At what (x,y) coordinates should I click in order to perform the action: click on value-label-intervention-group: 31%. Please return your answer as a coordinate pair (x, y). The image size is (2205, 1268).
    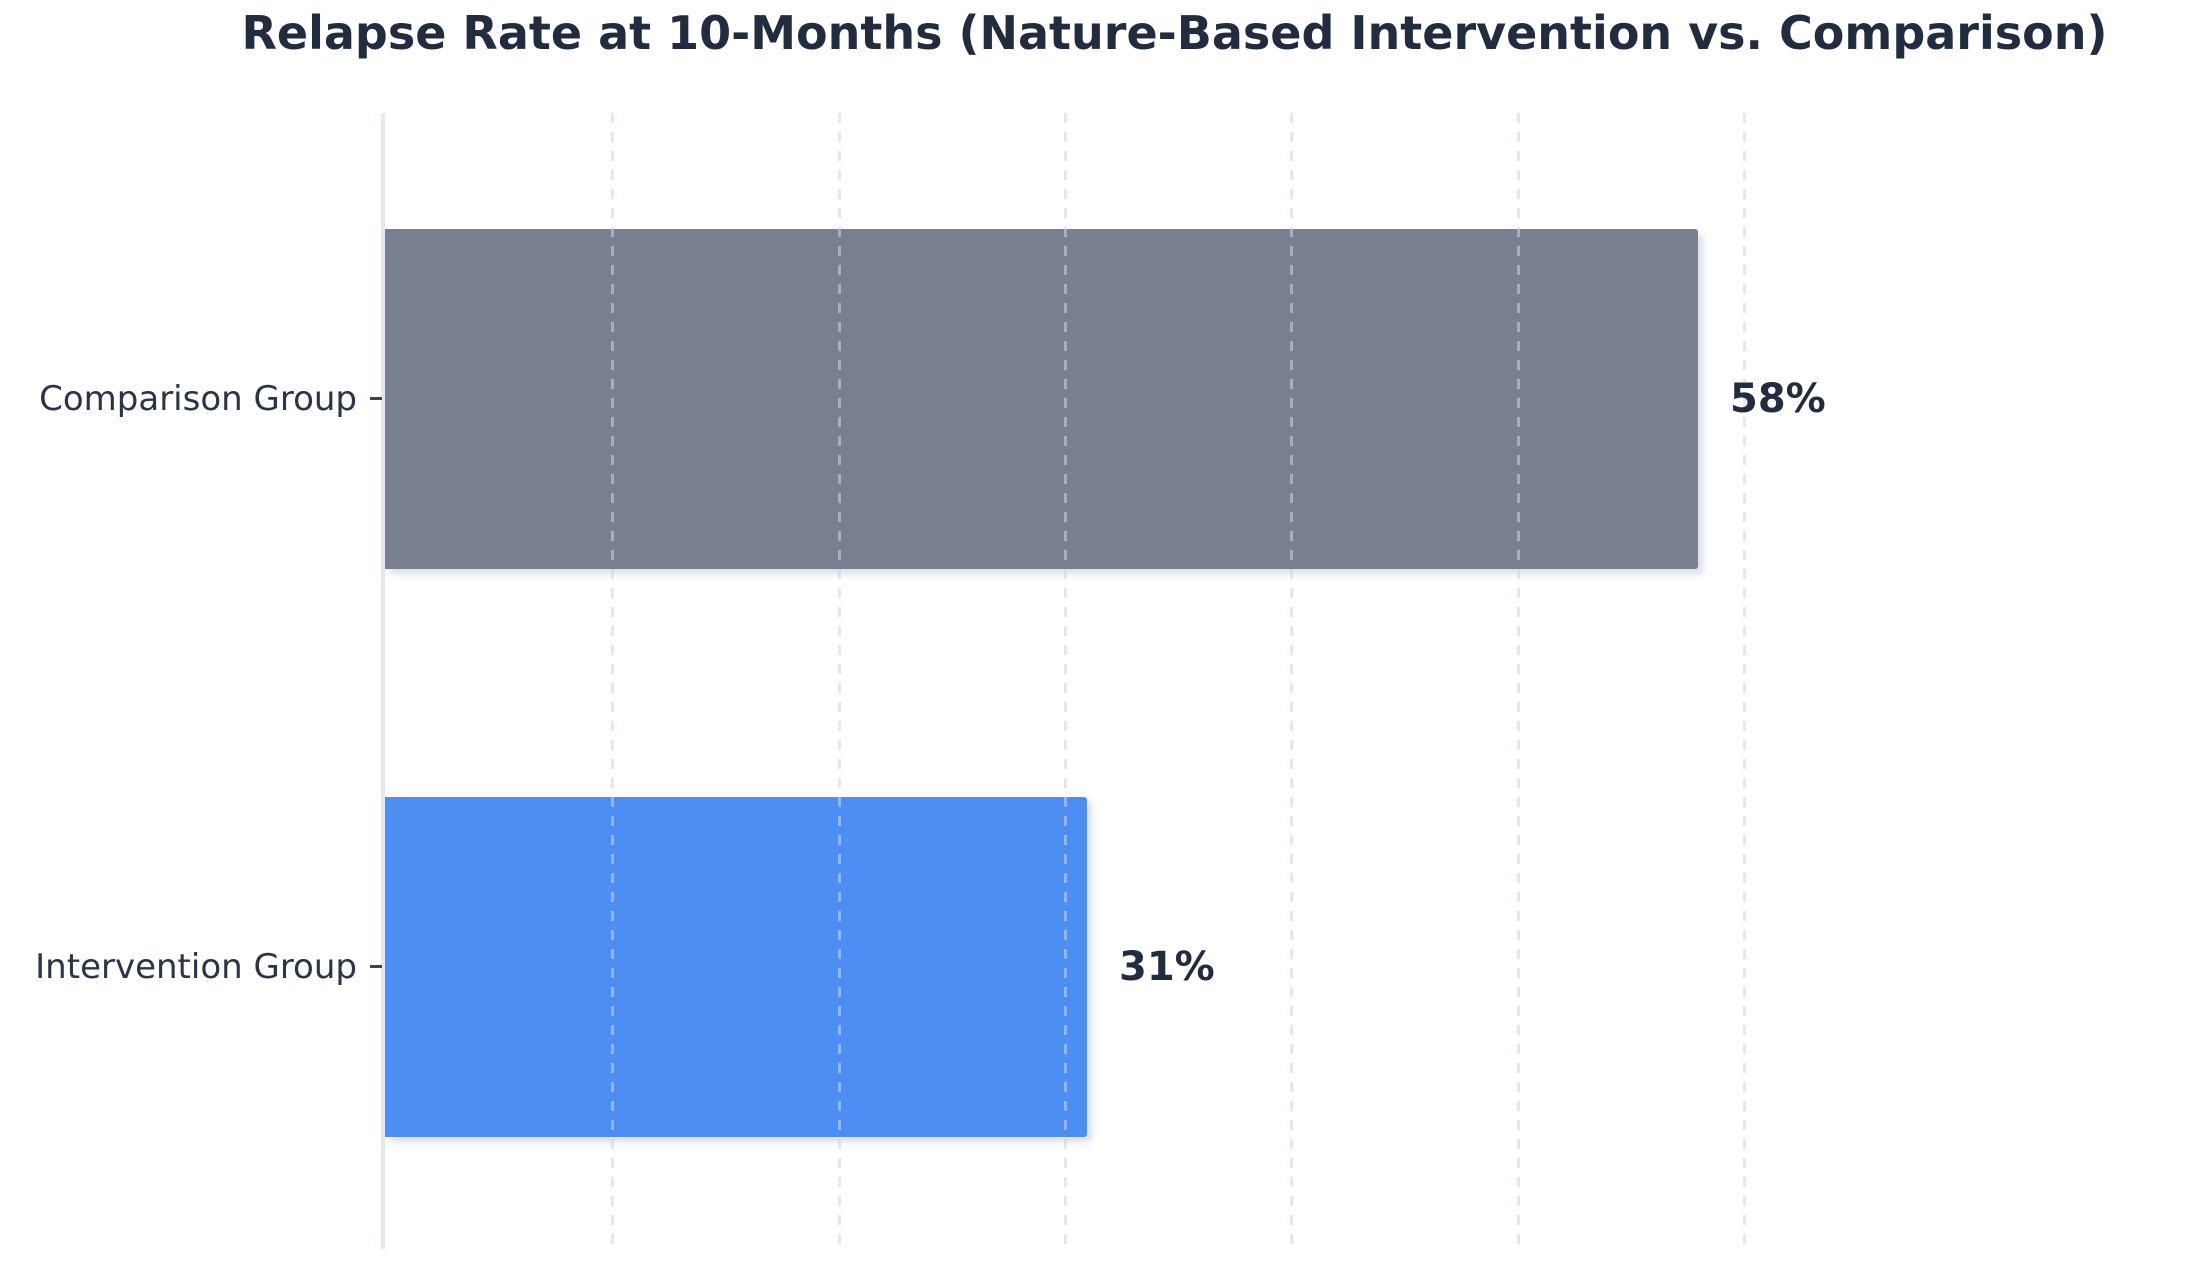
    Looking at the image, I should click on (1167, 967).